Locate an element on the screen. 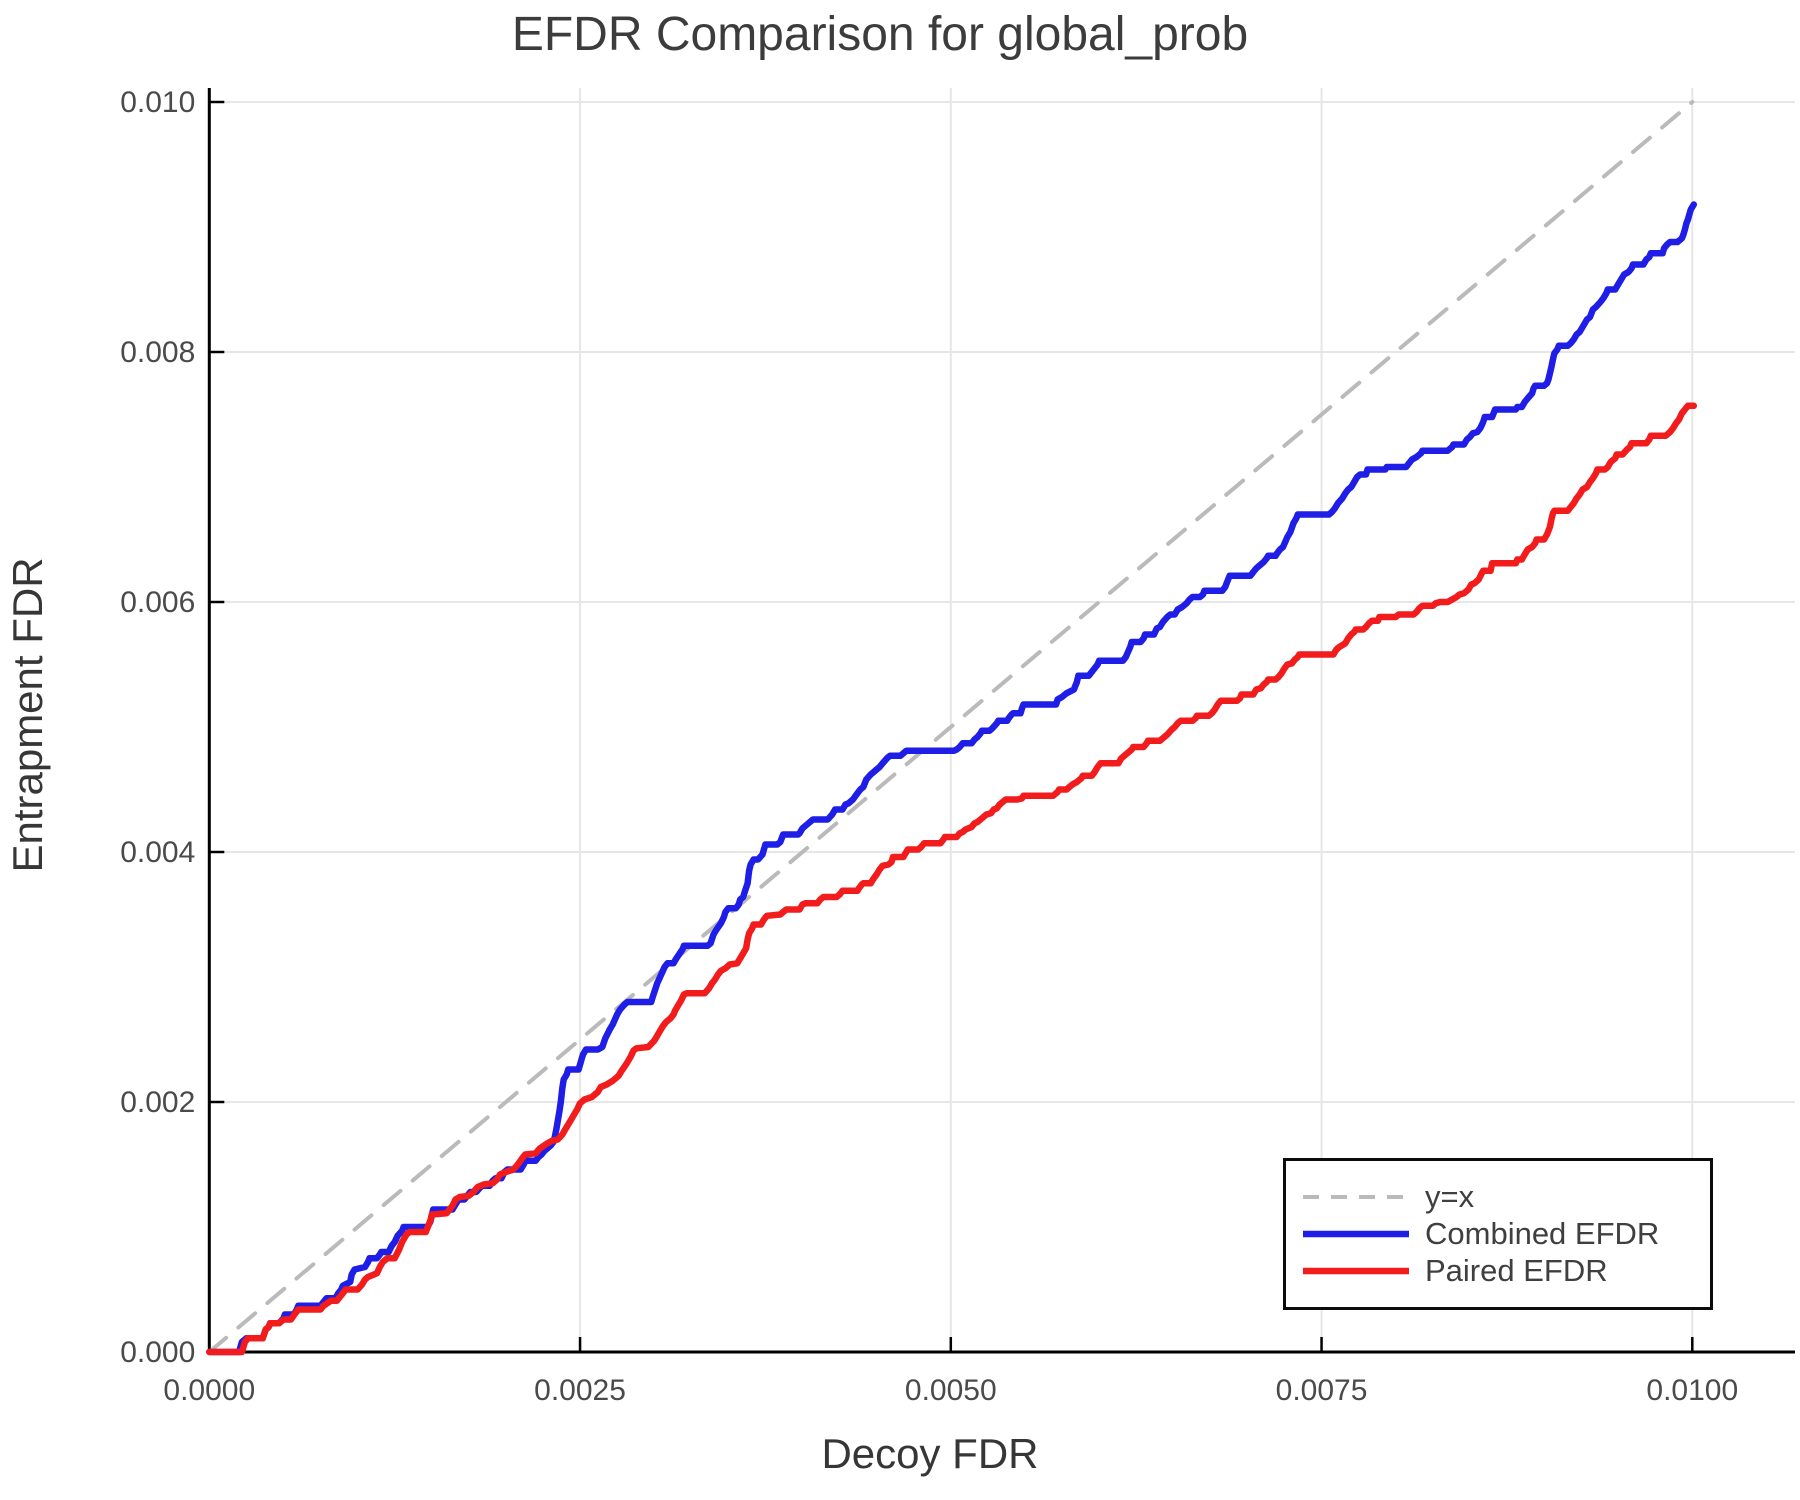  x-axis-label: Decoy FDR is located at coordinates (929, 1453).